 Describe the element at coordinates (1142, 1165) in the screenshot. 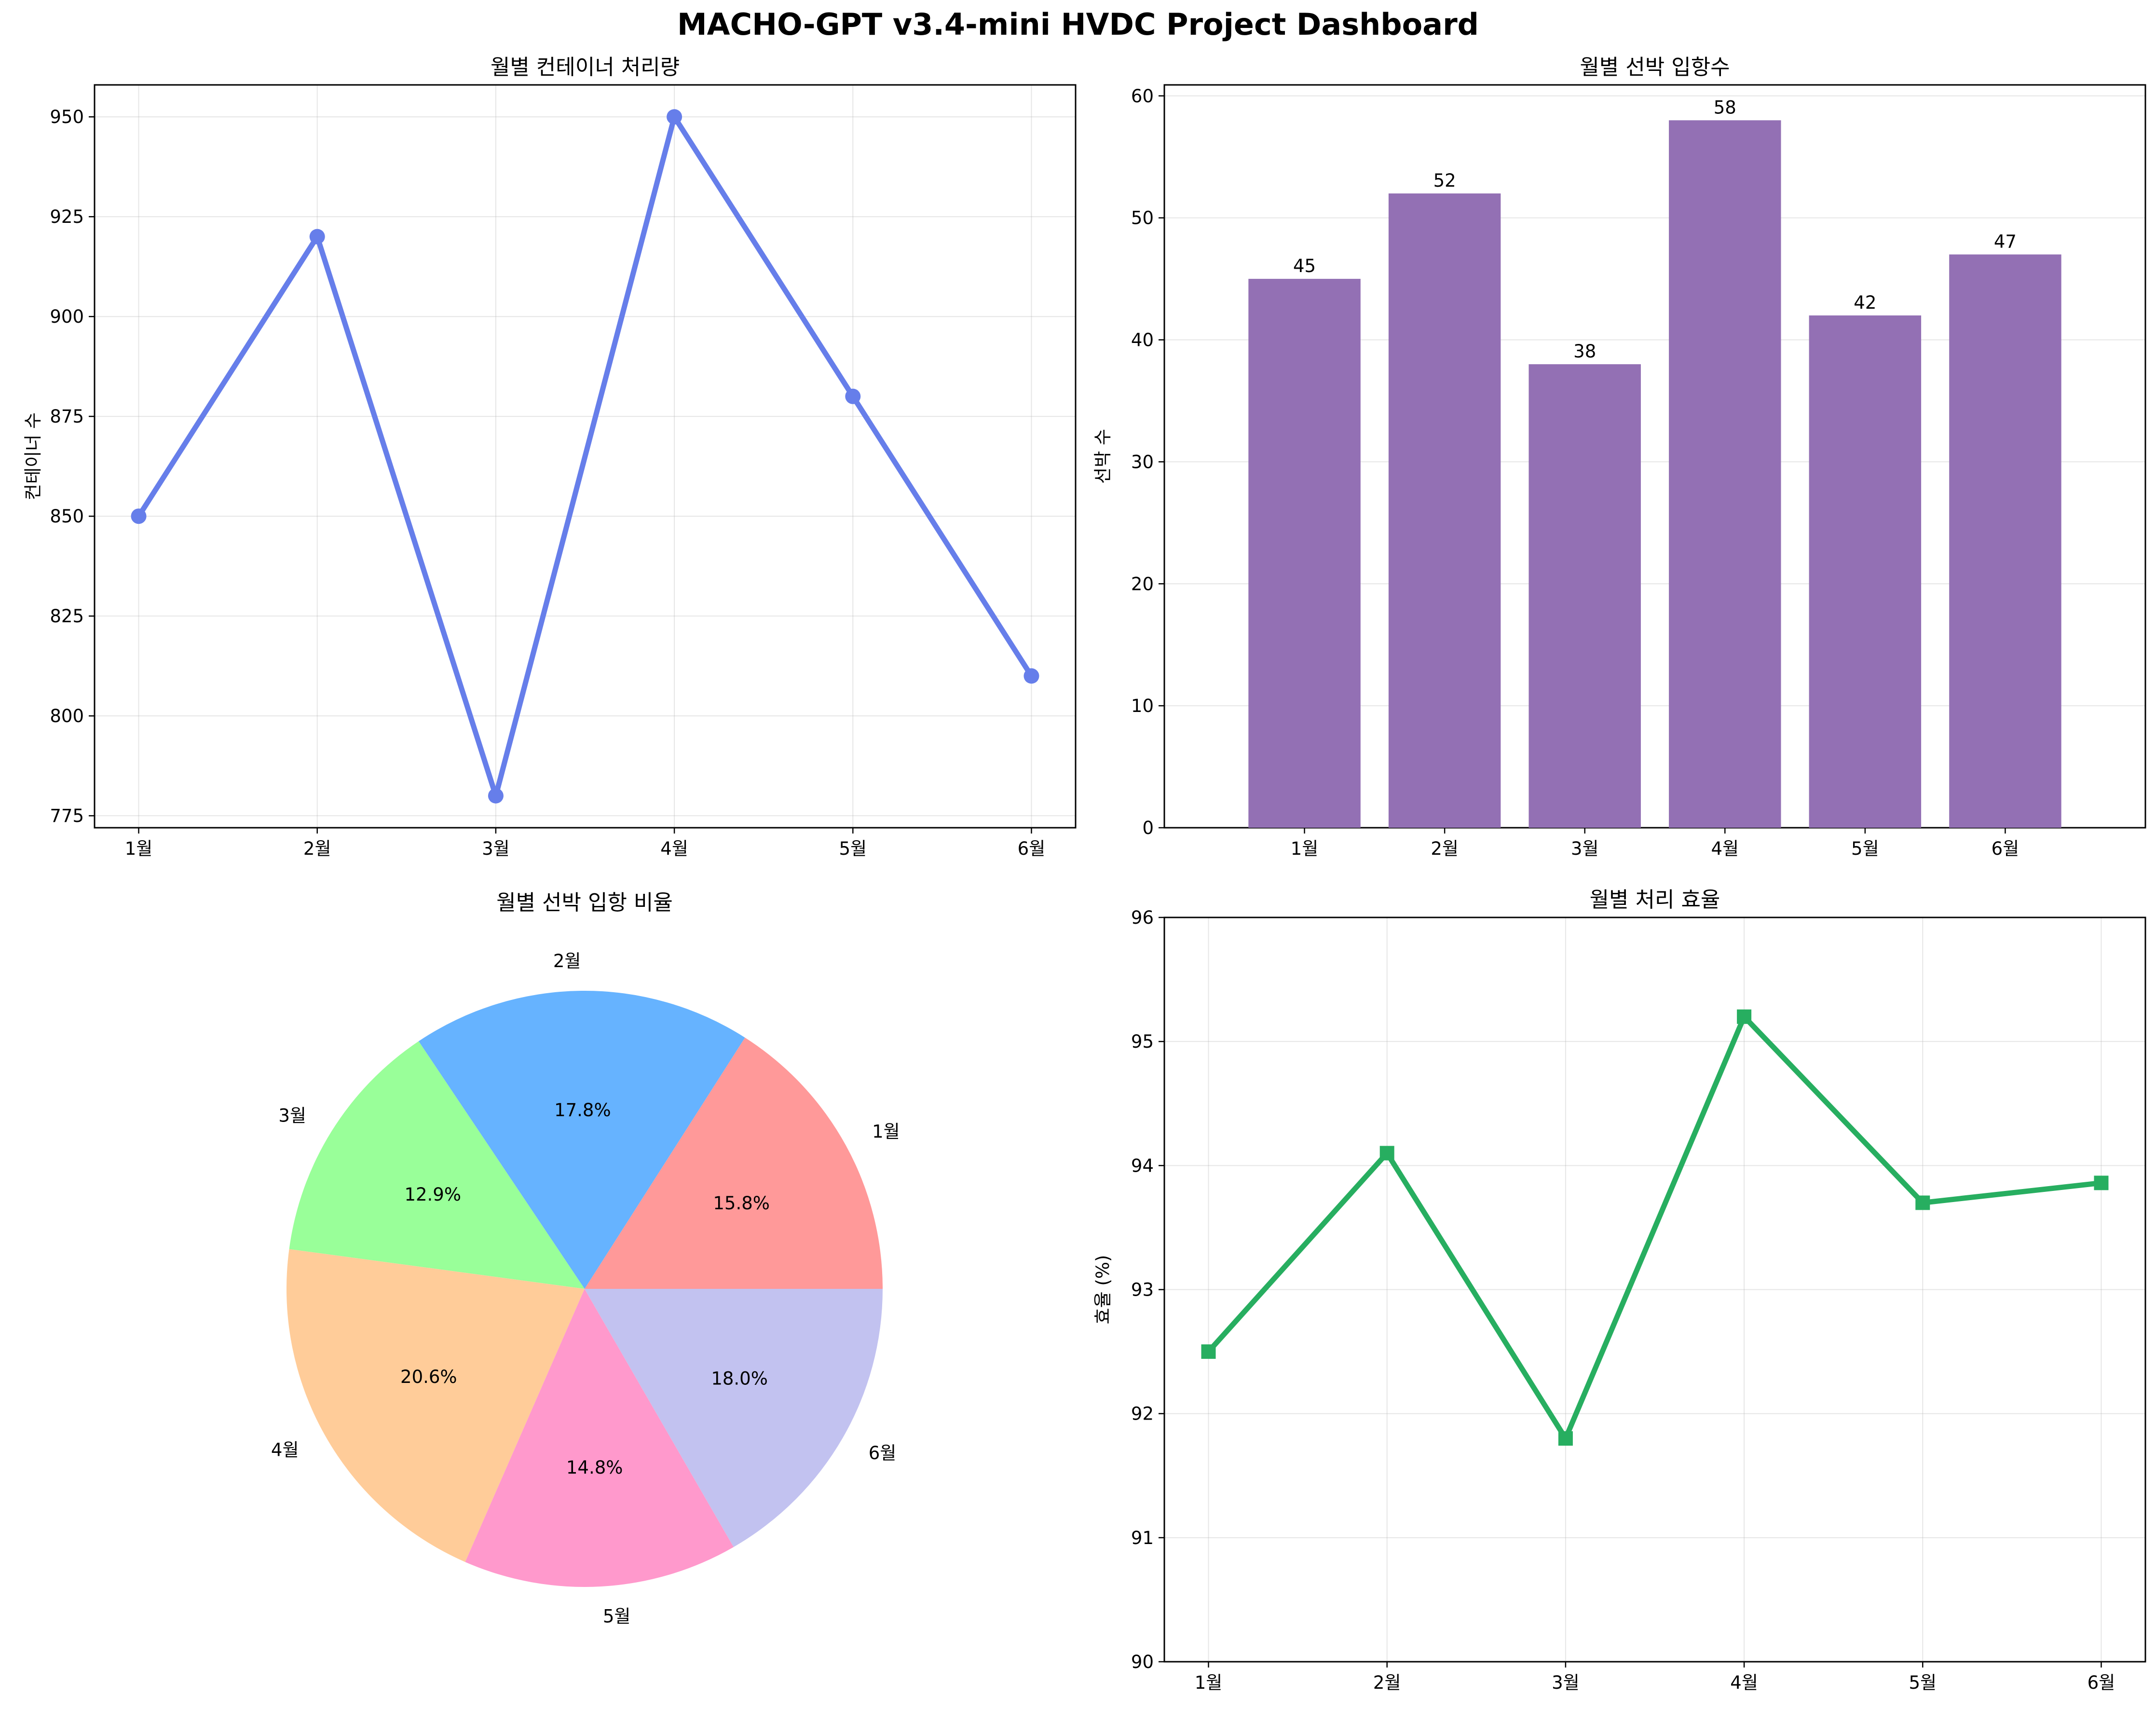

I see `efficiency-ytick-label: 94` at that location.